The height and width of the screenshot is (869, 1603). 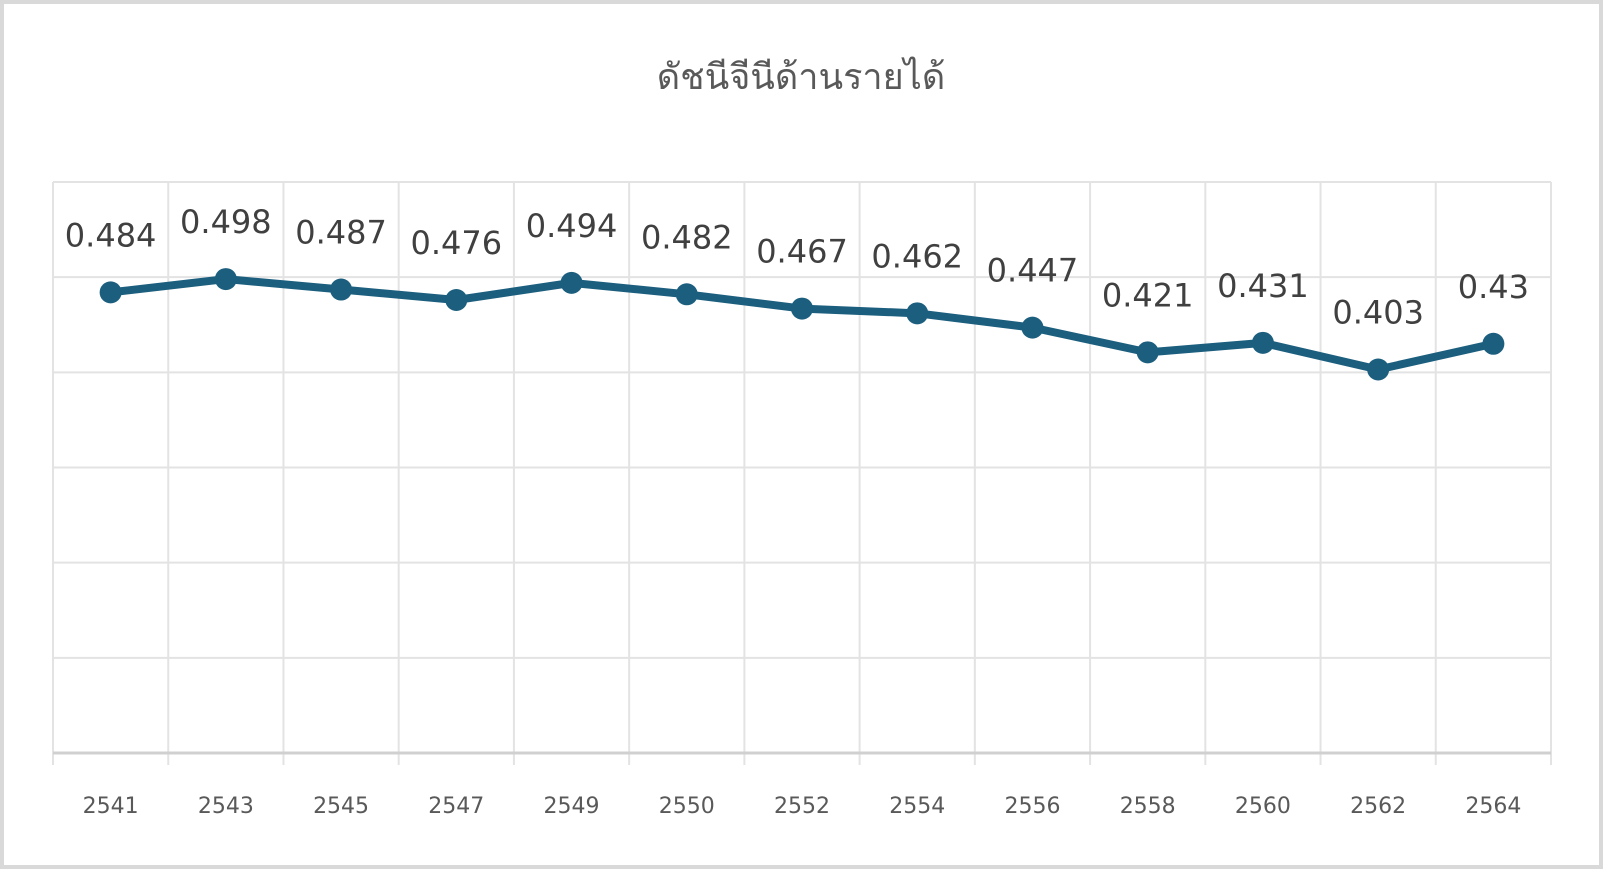 I want to click on x-tick-label: 2554, so click(x=917, y=806).